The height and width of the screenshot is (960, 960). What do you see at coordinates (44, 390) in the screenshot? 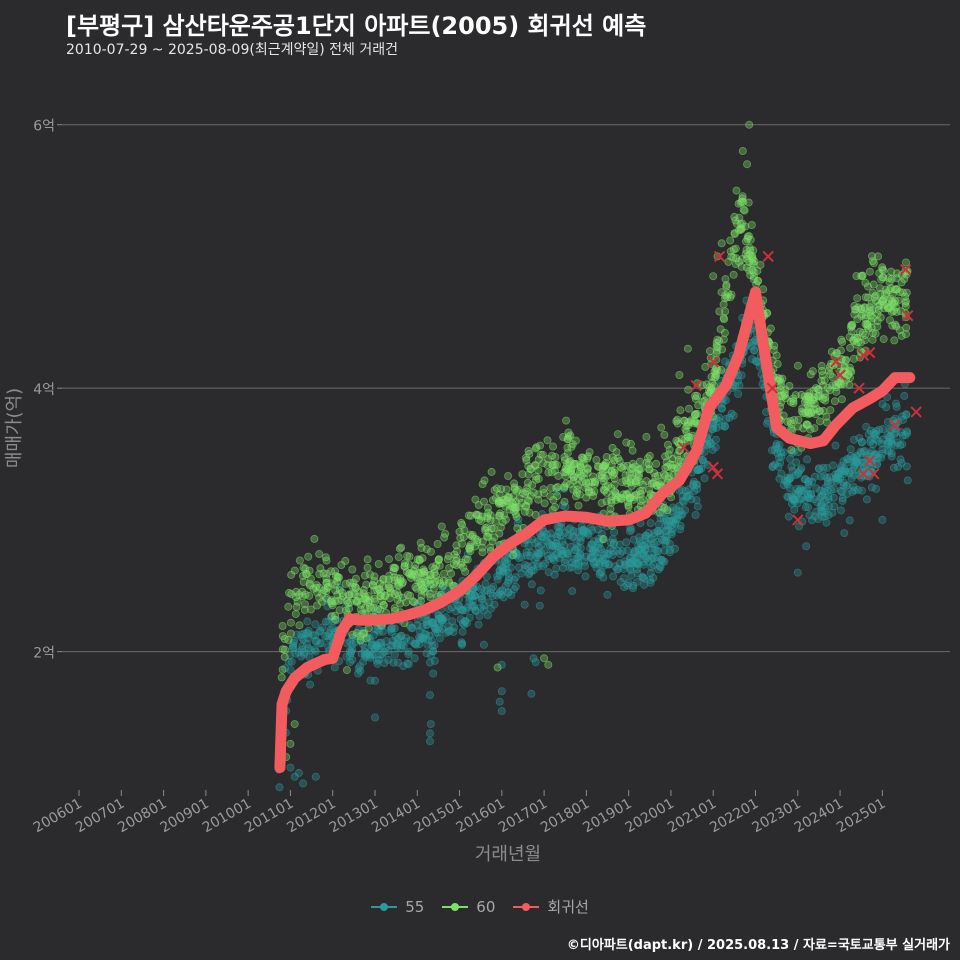
I see `y-tick-label: 4억` at bounding box center [44, 390].